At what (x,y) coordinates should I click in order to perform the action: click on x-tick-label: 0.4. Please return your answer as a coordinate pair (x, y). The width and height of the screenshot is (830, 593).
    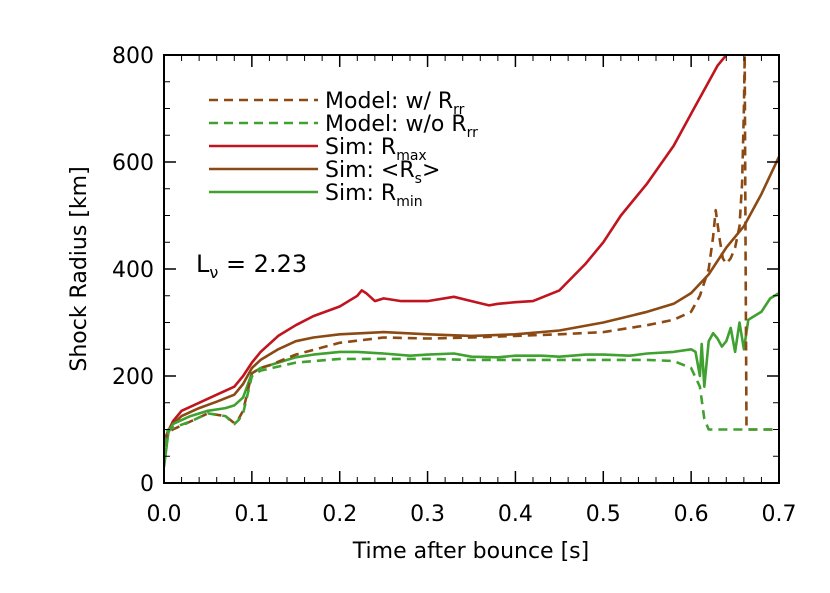
    Looking at the image, I should click on (515, 514).